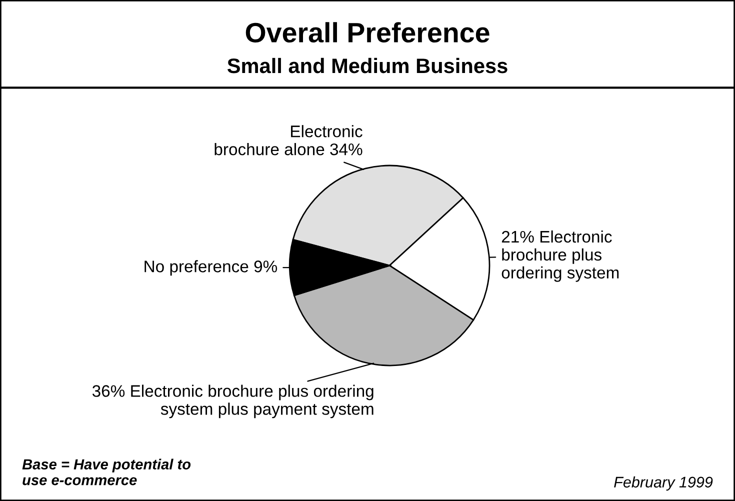 Image resolution: width=735 pixels, height=501 pixels. I want to click on slice-label: 36% Electronic brochure plus ordering system plus payment system, so click(233, 401).